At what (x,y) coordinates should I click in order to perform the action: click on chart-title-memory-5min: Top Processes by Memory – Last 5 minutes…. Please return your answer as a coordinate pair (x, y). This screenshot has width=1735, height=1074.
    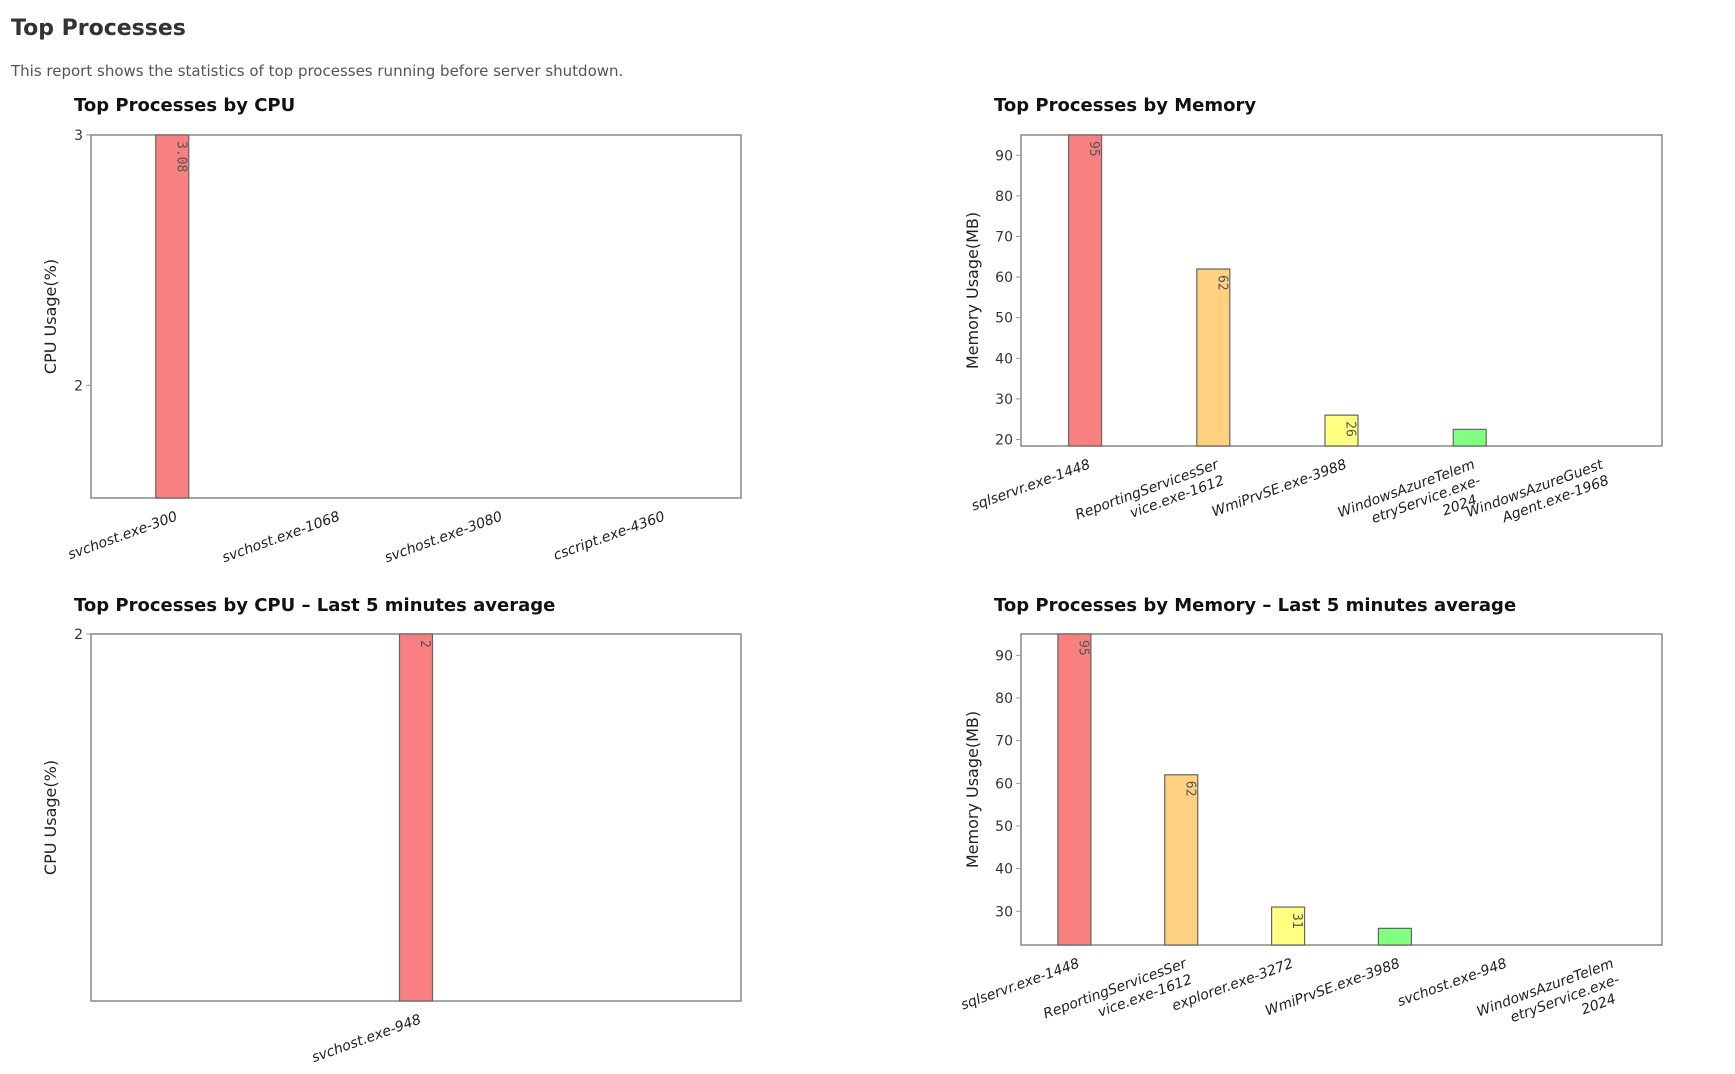
    Looking at the image, I should click on (1255, 605).